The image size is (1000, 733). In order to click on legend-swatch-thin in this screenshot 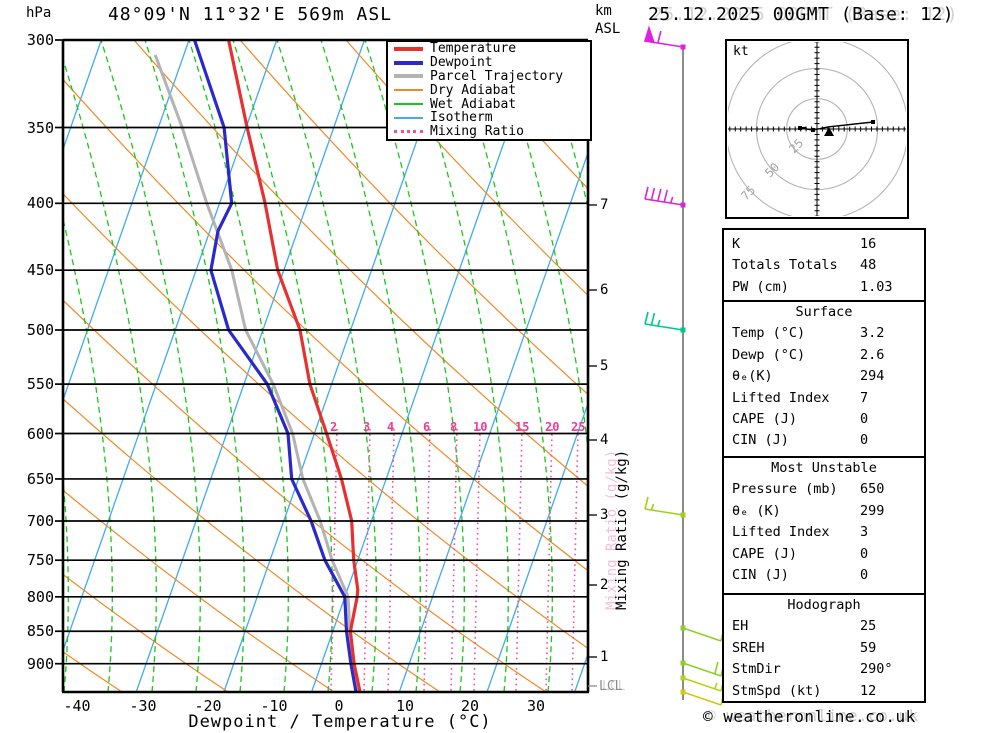, I will do `click(408, 104)`.